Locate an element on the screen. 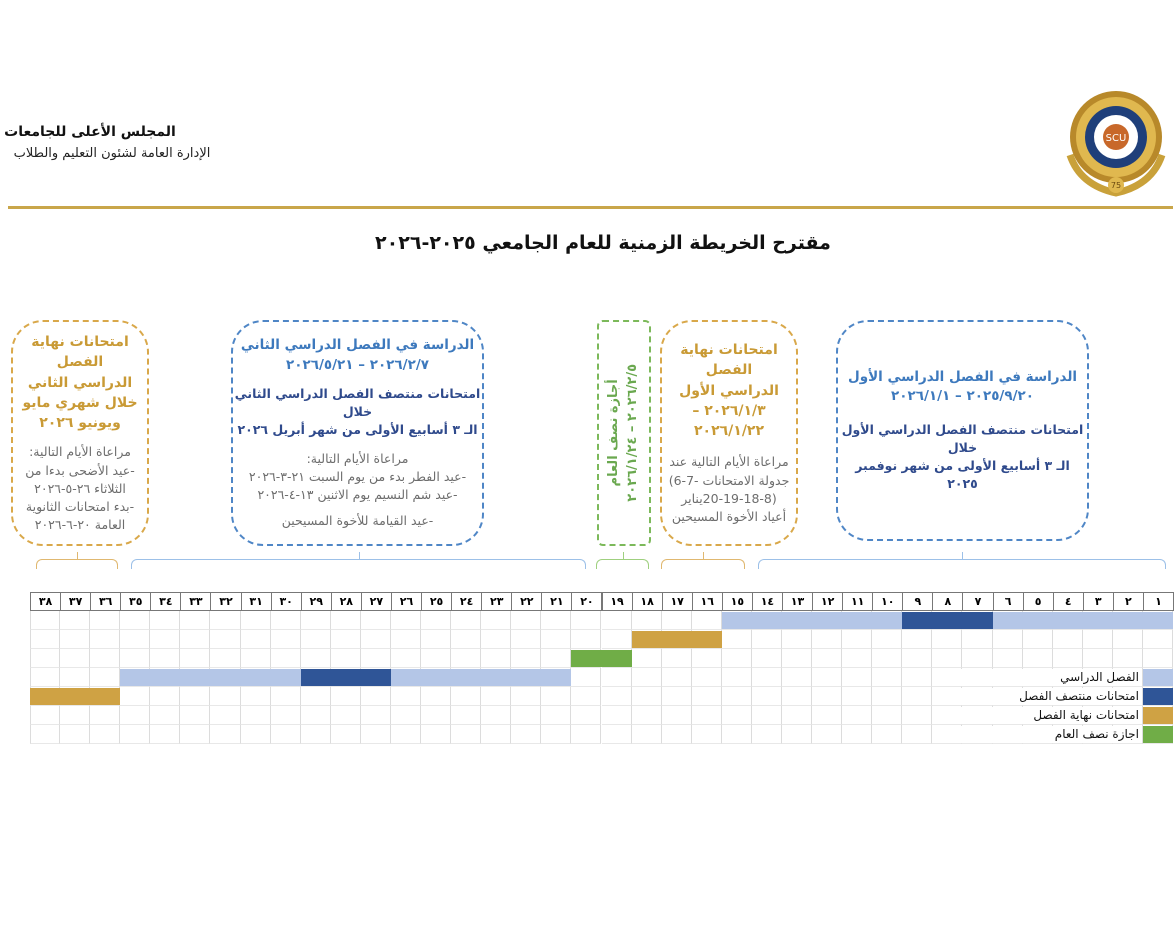 This screenshot has height=930, width=1175. week-header: ٢٣ is located at coordinates (497, 601).